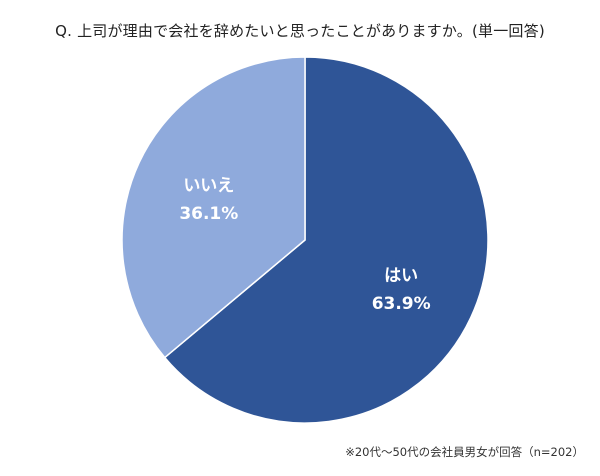  What do you see at coordinates (208, 214) in the screenshot?
I see `slice-value-1: 36.1%` at bounding box center [208, 214].